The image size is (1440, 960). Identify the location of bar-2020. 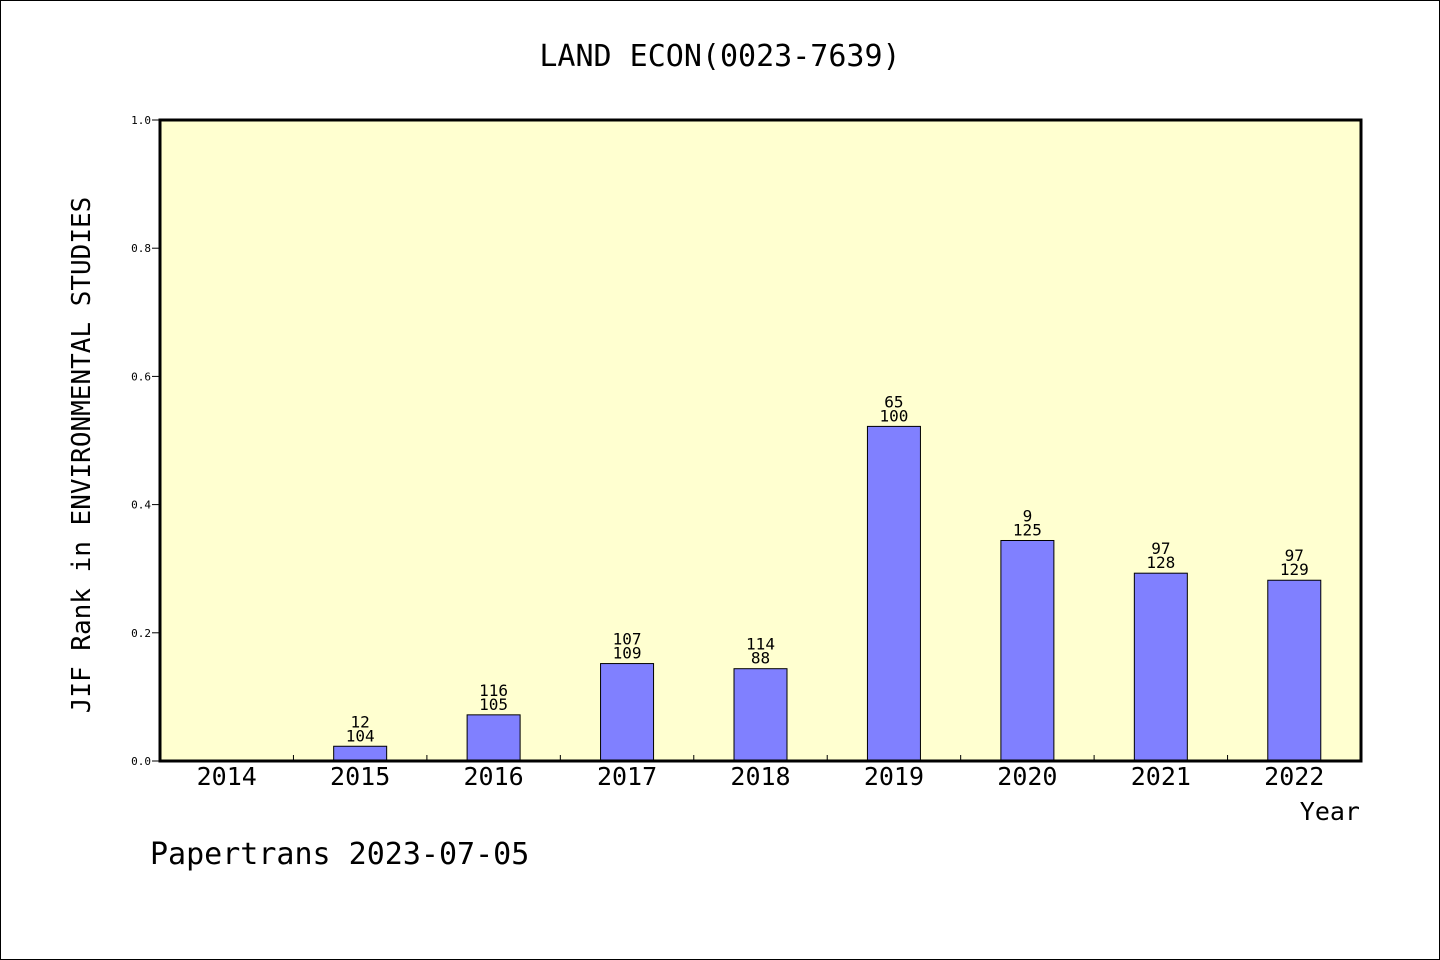
(1027, 650).